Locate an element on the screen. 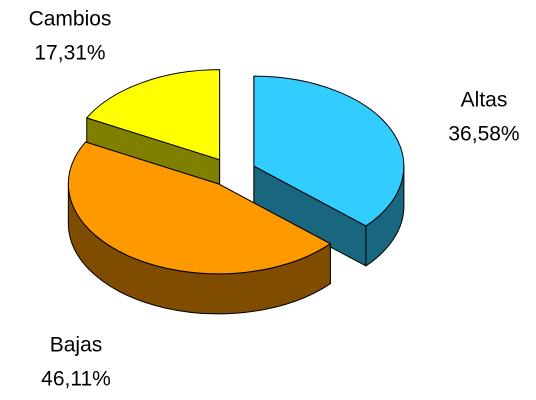  label-cambios: Cambios 17,31% is located at coordinates (70, 36).